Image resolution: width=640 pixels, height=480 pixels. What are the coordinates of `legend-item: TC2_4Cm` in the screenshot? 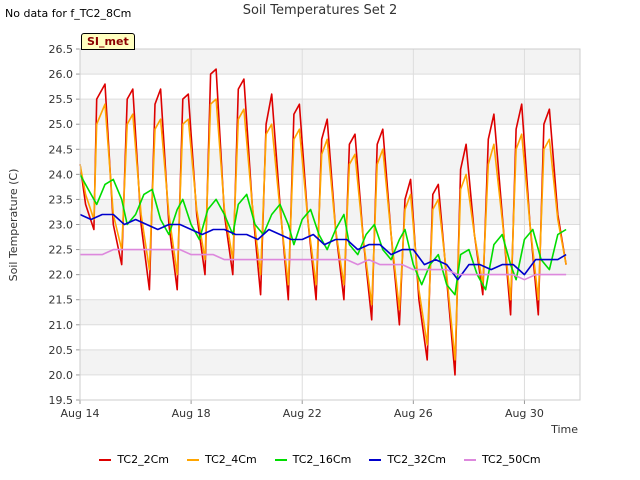 It's located at (222, 459).